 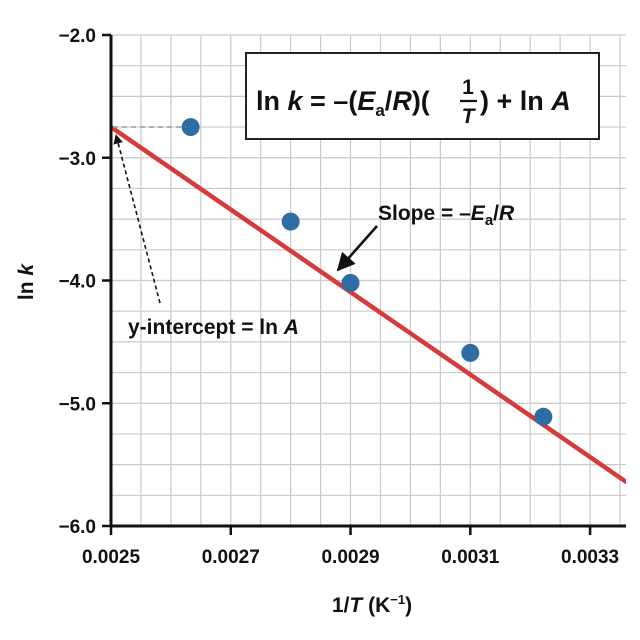 What do you see at coordinates (357, 248) in the screenshot?
I see `slope-arrow` at bounding box center [357, 248].